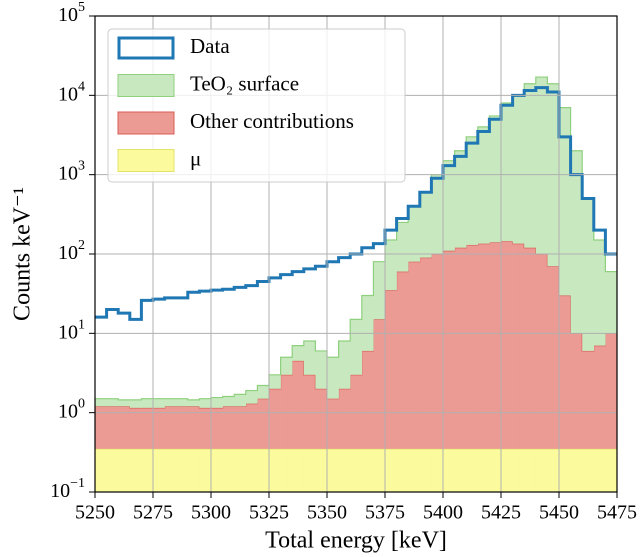 This screenshot has width=642, height=557. What do you see at coordinates (71, 171) in the screenshot?
I see `y-tick-label: 10³` at bounding box center [71, 171].